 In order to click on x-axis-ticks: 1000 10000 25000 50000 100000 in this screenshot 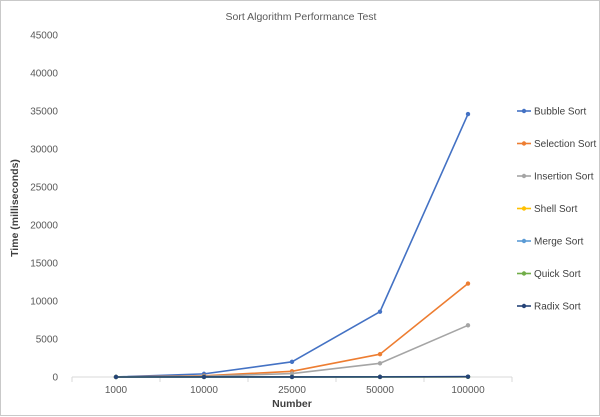, I will do `click(292, 386)`.